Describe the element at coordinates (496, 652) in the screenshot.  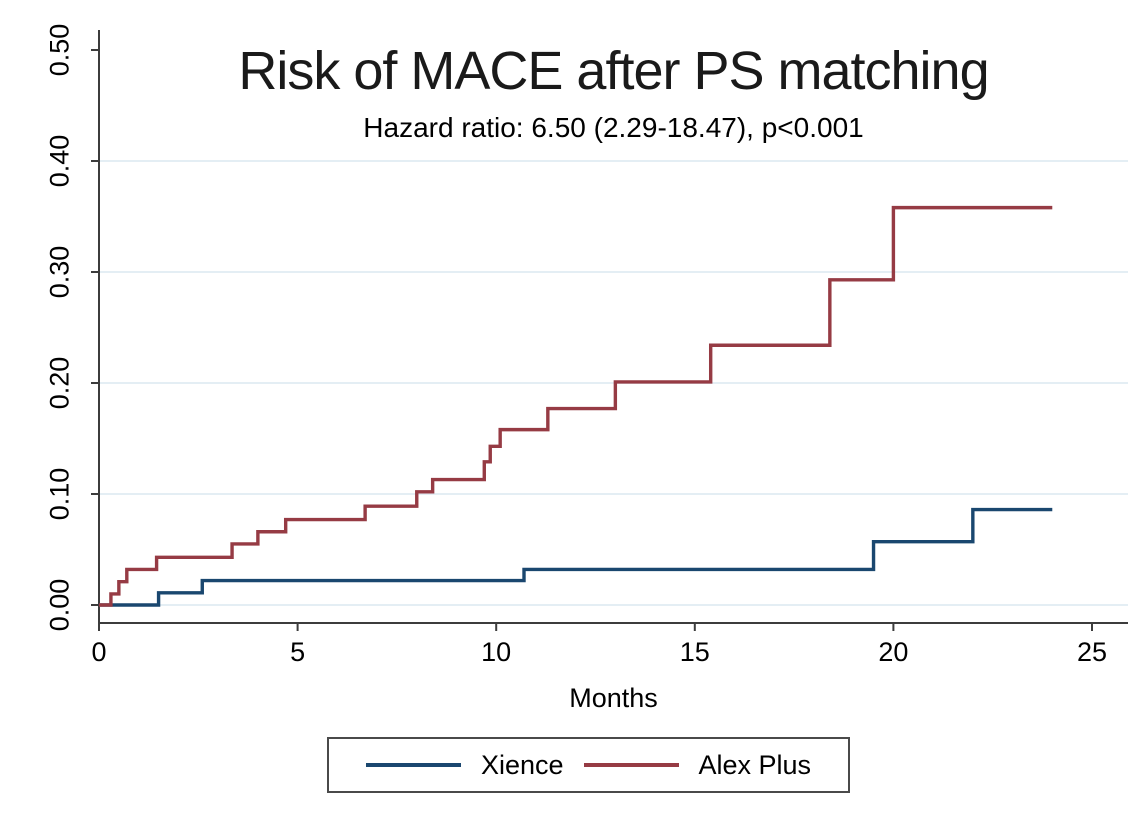
I see `x-tick-label: 10` at that location.